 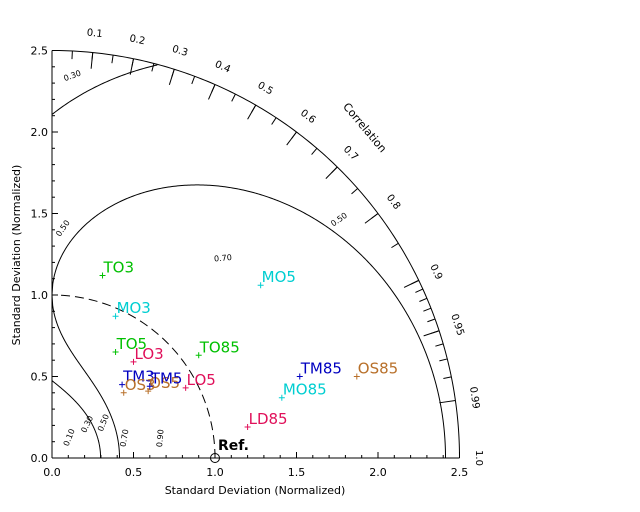 What do you see at coordinates (40, 214) in the screenshot?
I see `y-tick-label: 1.5` at bounding box center [40, 214].